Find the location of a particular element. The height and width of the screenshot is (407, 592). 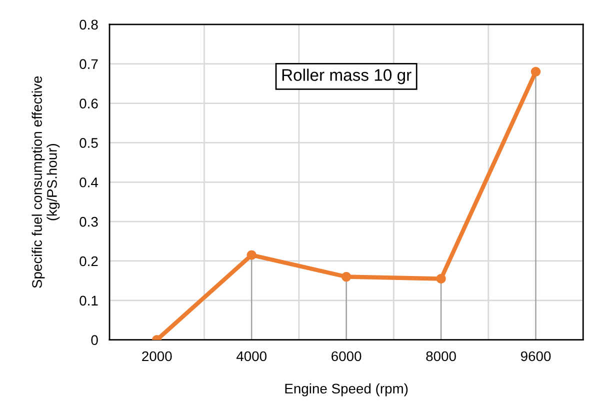

y-tick-label: 0.1 is located at coordinates (89, 301).